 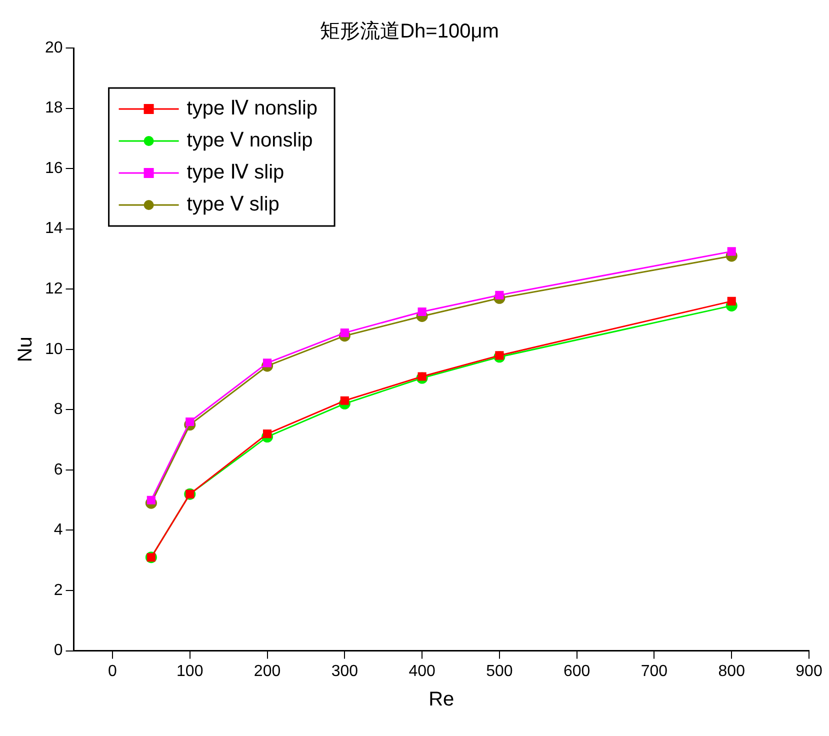 What do you see at coordinates (409, 31) in the screenshot?
I see `chart-title: 矩形流道Dh=100μm` at bounding box center [409, 31].